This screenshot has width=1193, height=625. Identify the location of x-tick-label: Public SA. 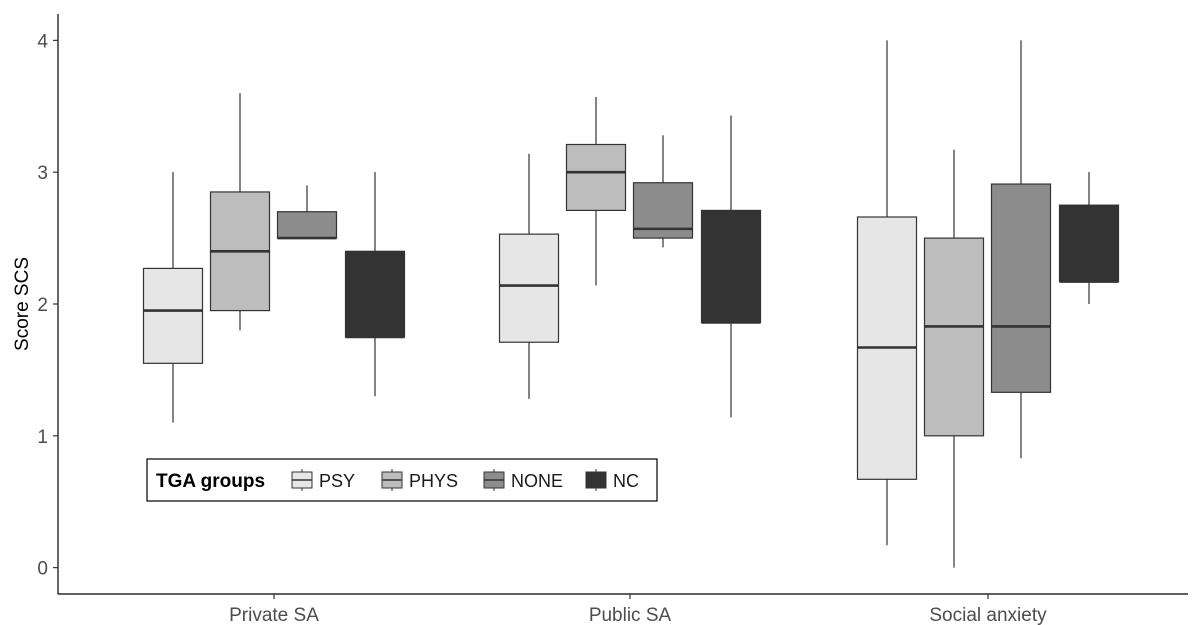
(630, 615).